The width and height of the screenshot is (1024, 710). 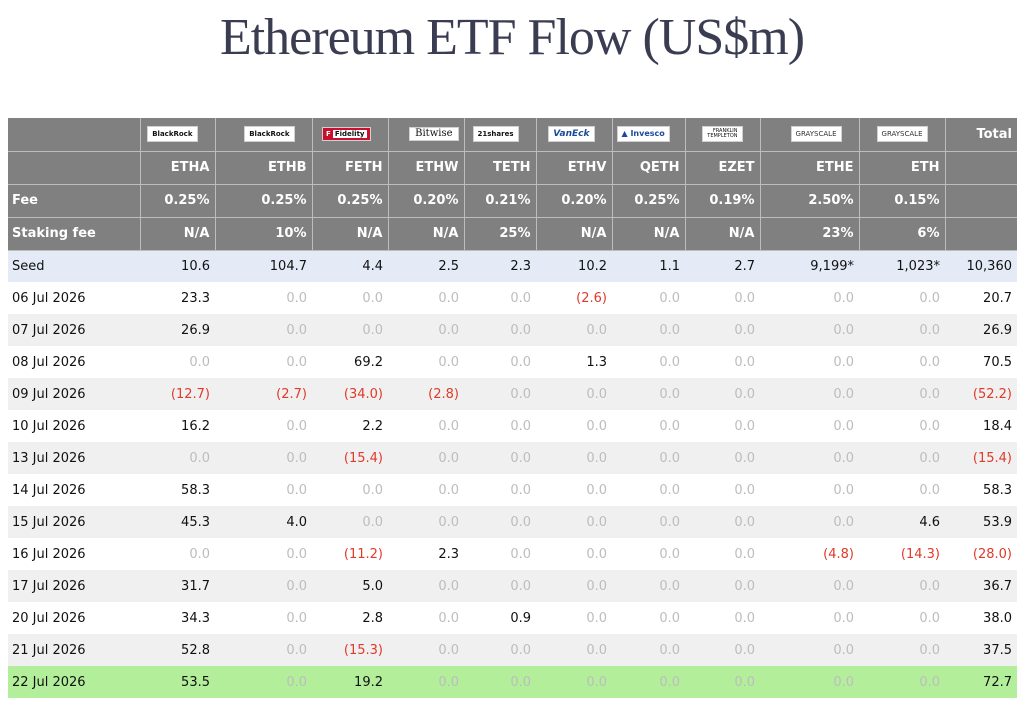 What do you see at coordinates (263, 522) in the screenshot?
I see `flow-value: 4.0` at bounding box center [263, 522].